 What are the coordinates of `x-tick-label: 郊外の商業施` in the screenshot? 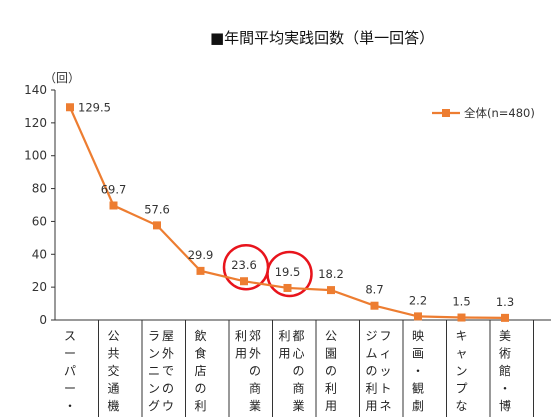 It's located at (255, 373).